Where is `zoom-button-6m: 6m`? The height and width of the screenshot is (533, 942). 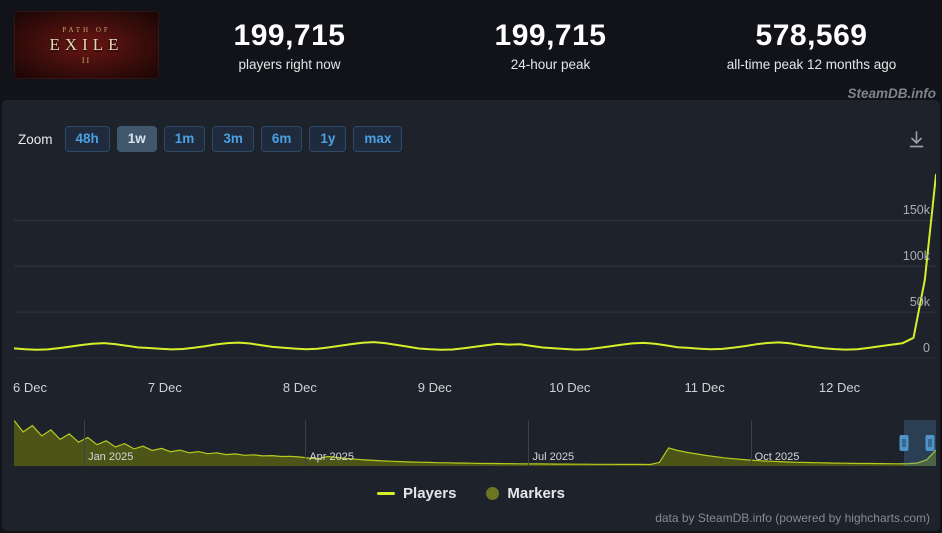
zoom-button-6m: 6m is located at coordinates (281, 139).